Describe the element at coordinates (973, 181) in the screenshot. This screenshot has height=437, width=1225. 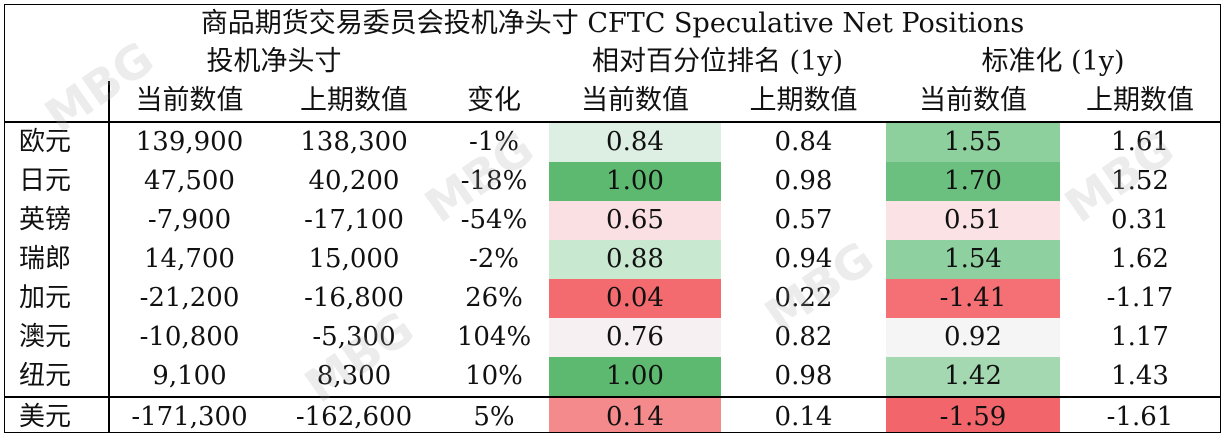
I see `standardized-current: 1.70` at that location.